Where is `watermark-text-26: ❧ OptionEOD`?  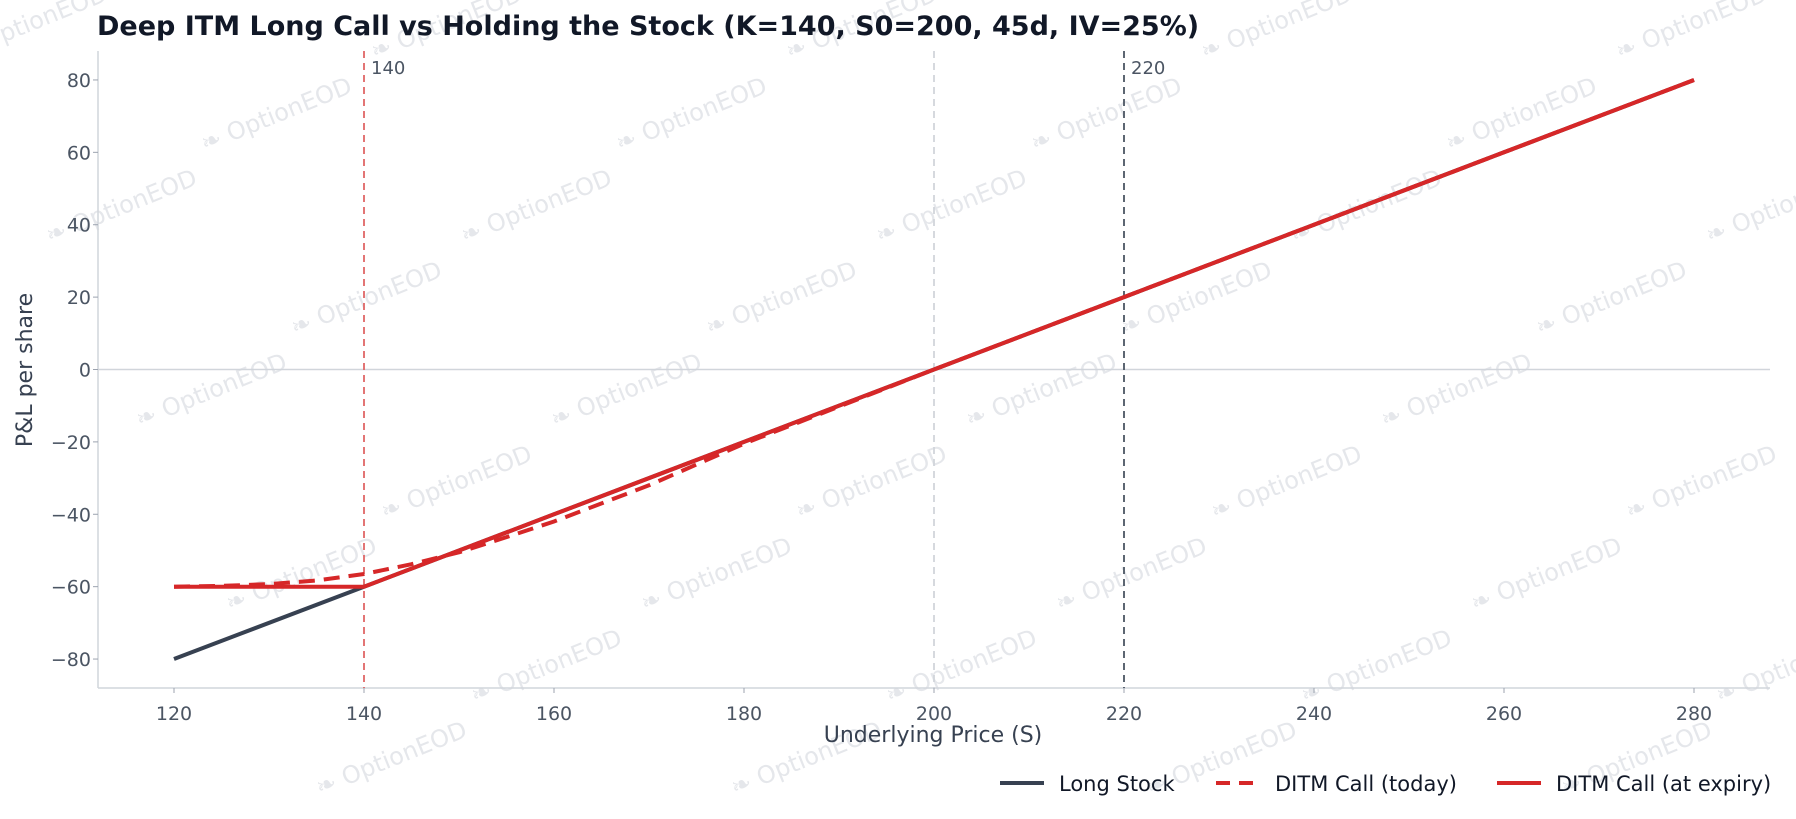 watermark-text-26: ❧ OptionEOD is located at coordinates (1701, 483).